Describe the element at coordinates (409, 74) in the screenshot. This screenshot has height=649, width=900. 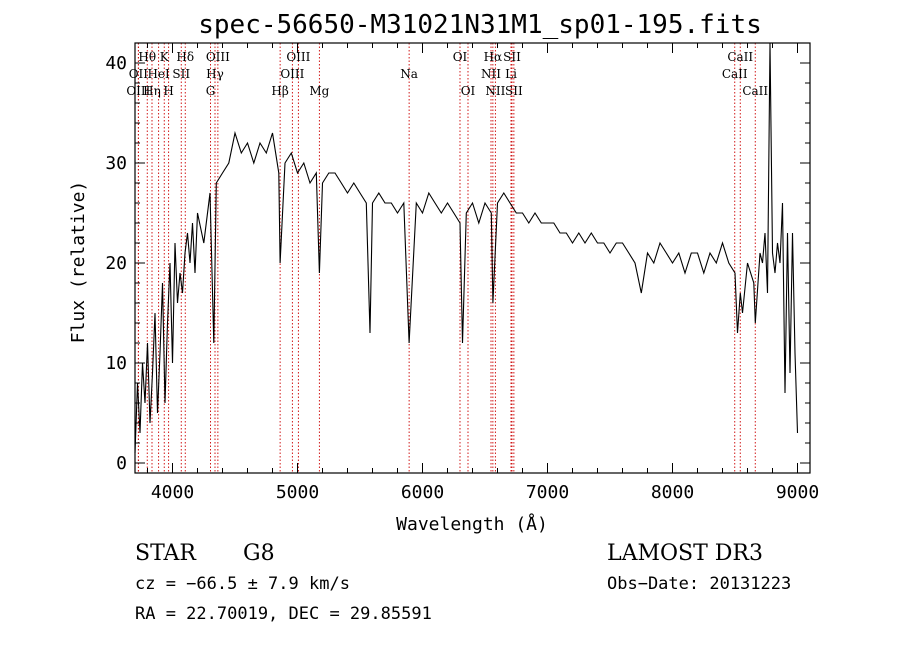
I see `emission-line-label: Na` at that location.